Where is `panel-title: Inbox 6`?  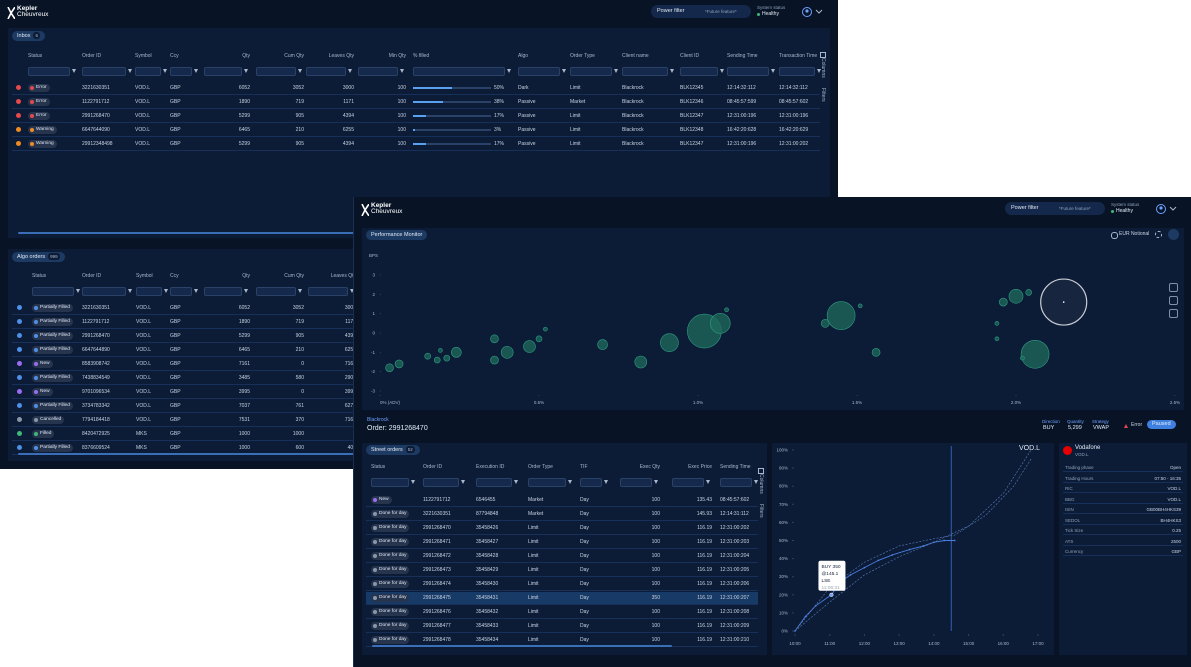
panel-title: Inbox 6 is located at coordinates (28, 36).